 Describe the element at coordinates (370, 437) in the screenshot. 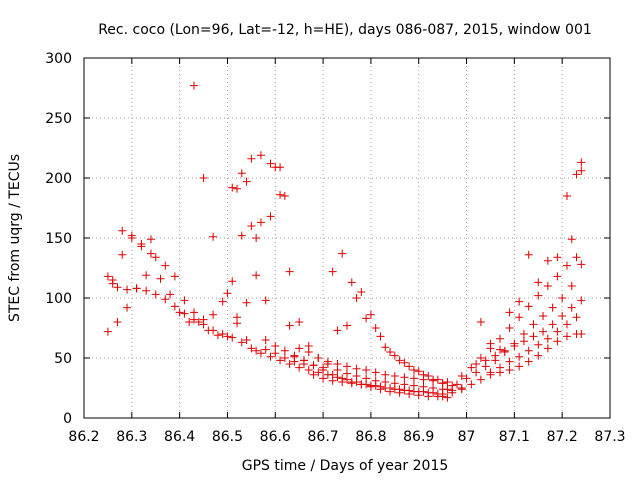

I see `x-tick-label: 86.8` at that location.